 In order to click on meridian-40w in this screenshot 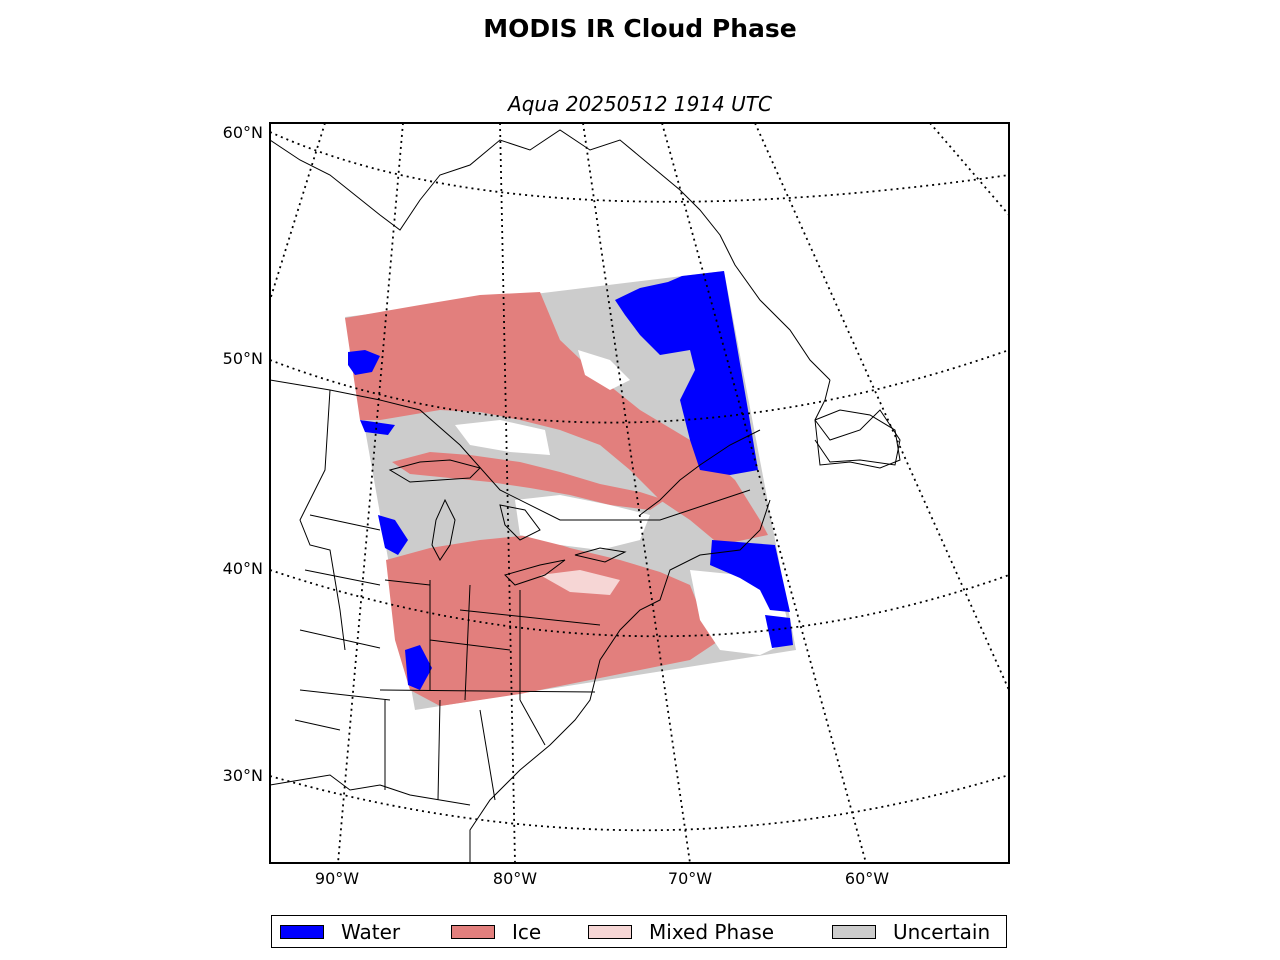, I will do `click(969, 169)`.